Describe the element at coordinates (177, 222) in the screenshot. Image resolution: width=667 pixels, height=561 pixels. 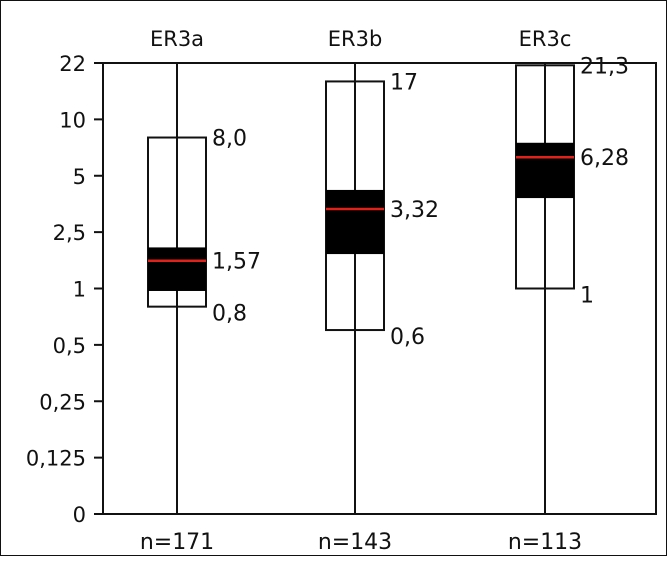
I see `range-box` at that location.